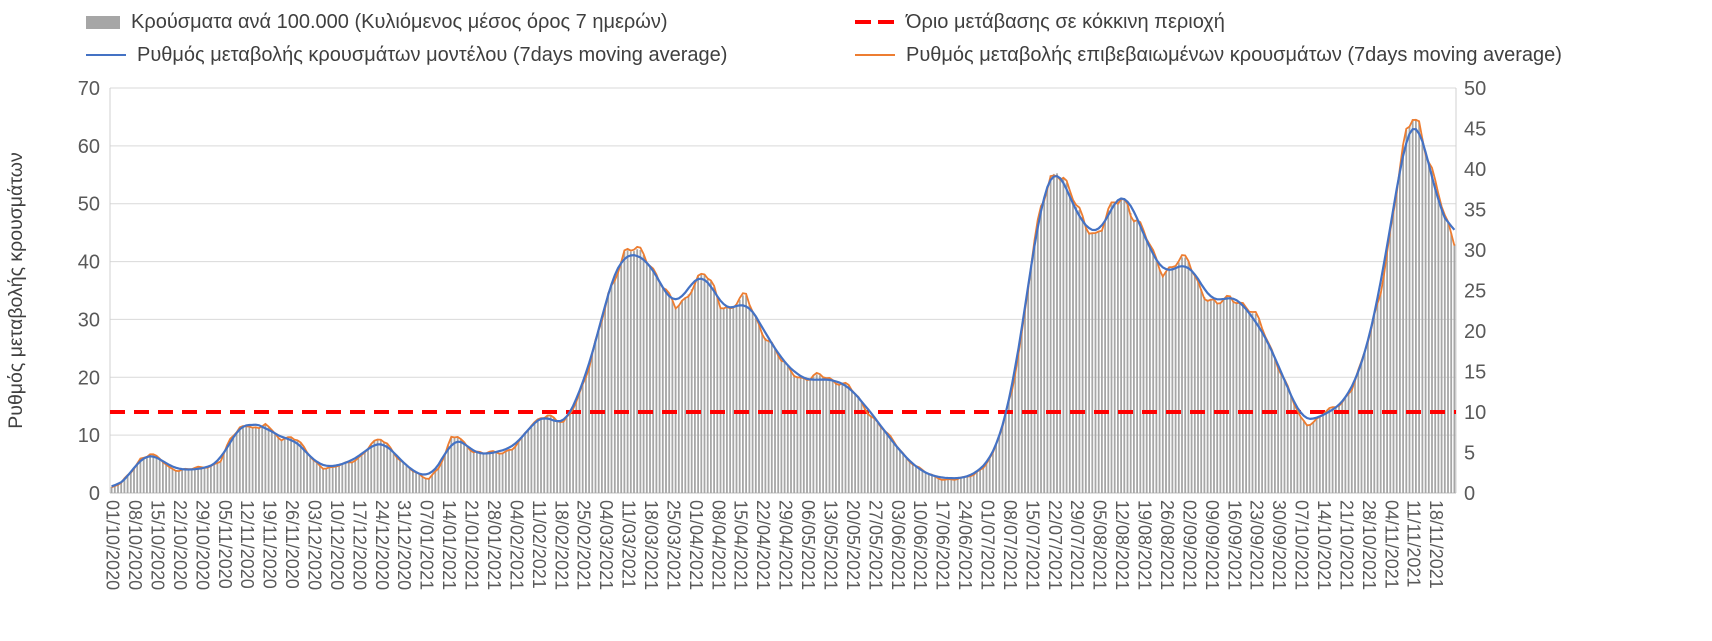 Image resolution: width=1712 pixels, height=641 pixels. I want to click on svg-text: 24/06/2021, so click(965, 545).